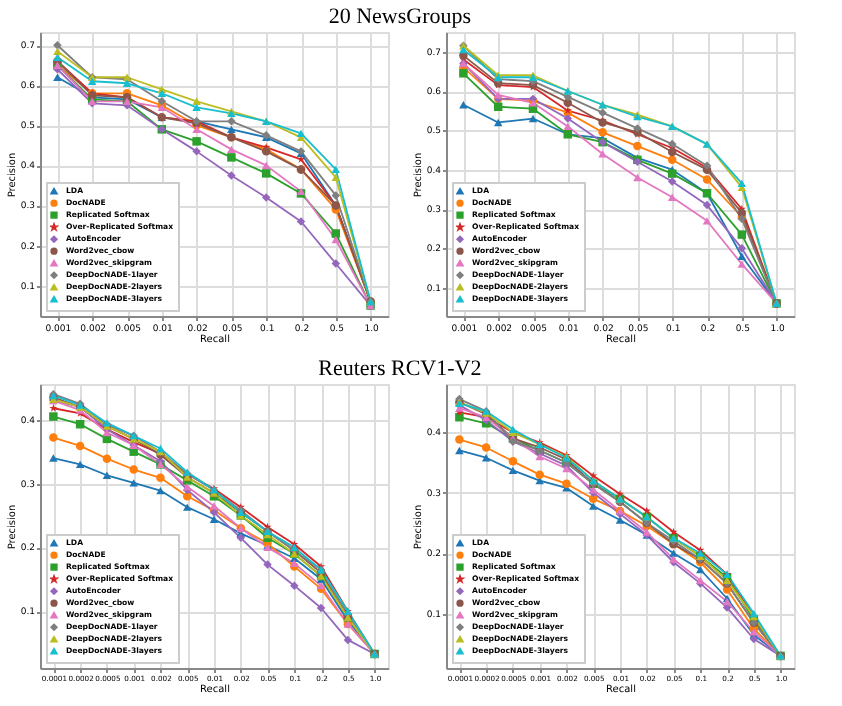 The image size is (842, 706). What do you see at coordinates (400, 17) in the screenshot?
I see `chart-title: 20 NewsGroups` at bounding box center [400, 17].